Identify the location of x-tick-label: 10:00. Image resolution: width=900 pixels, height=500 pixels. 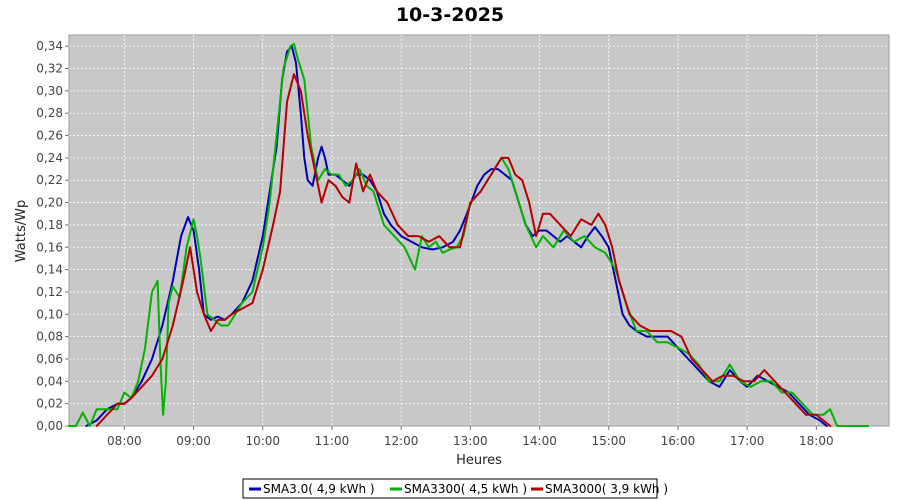
(262, 441).